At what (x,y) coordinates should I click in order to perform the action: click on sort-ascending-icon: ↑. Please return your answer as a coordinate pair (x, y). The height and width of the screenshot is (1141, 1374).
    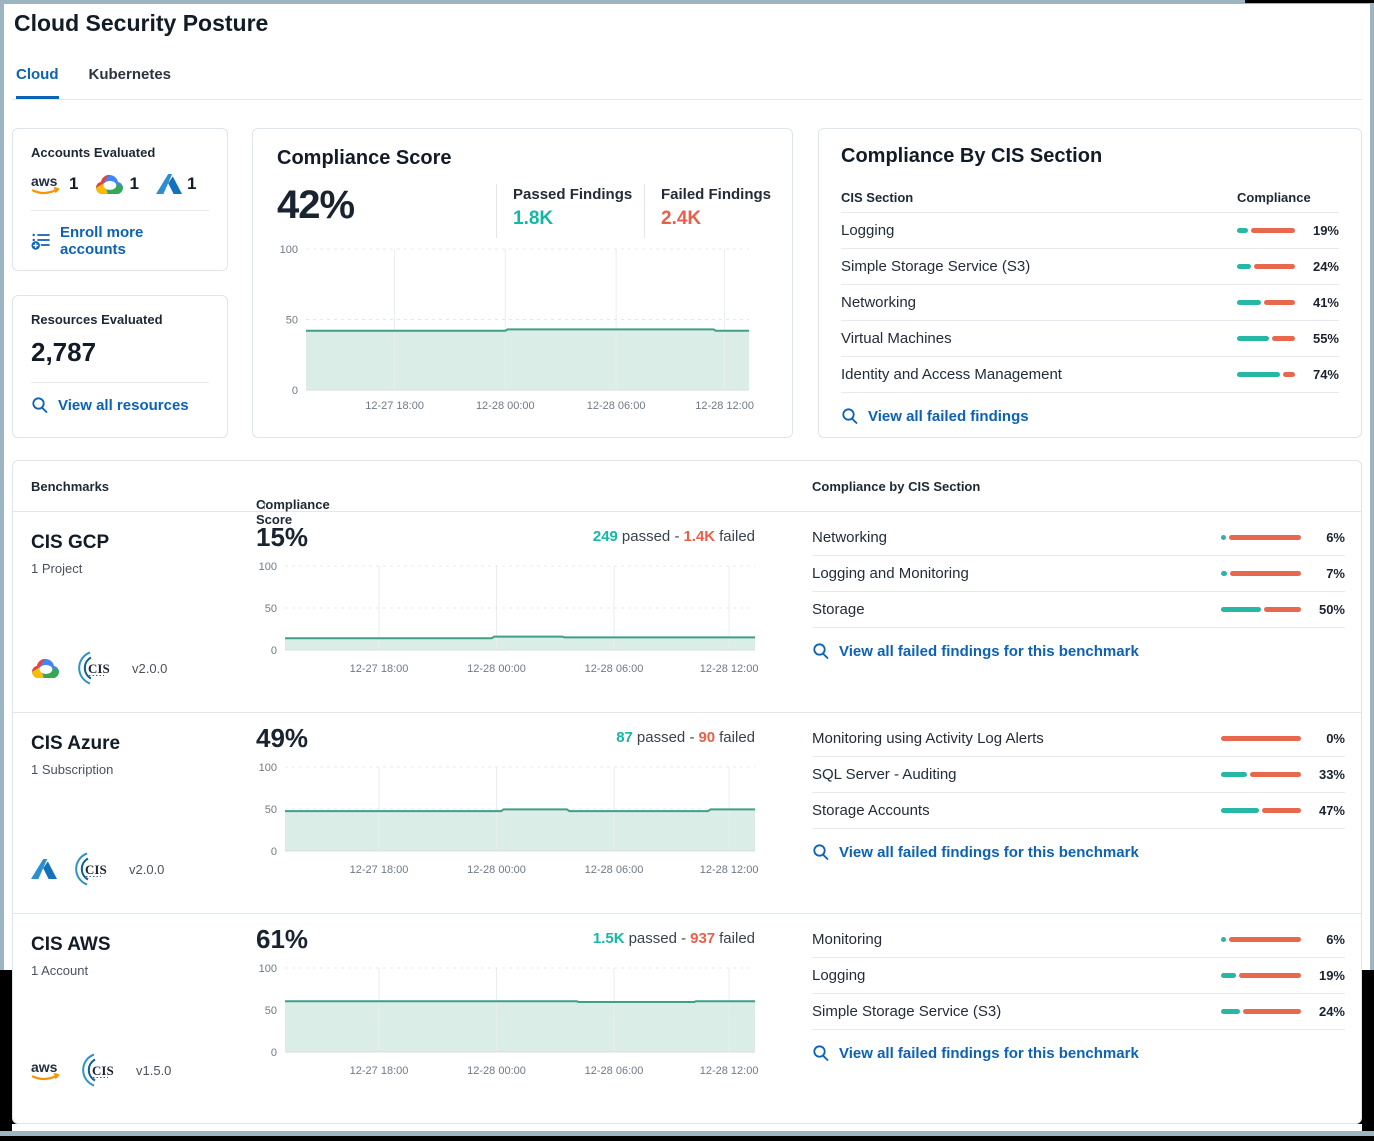
    Looking at the image, I should click on (264, 504).